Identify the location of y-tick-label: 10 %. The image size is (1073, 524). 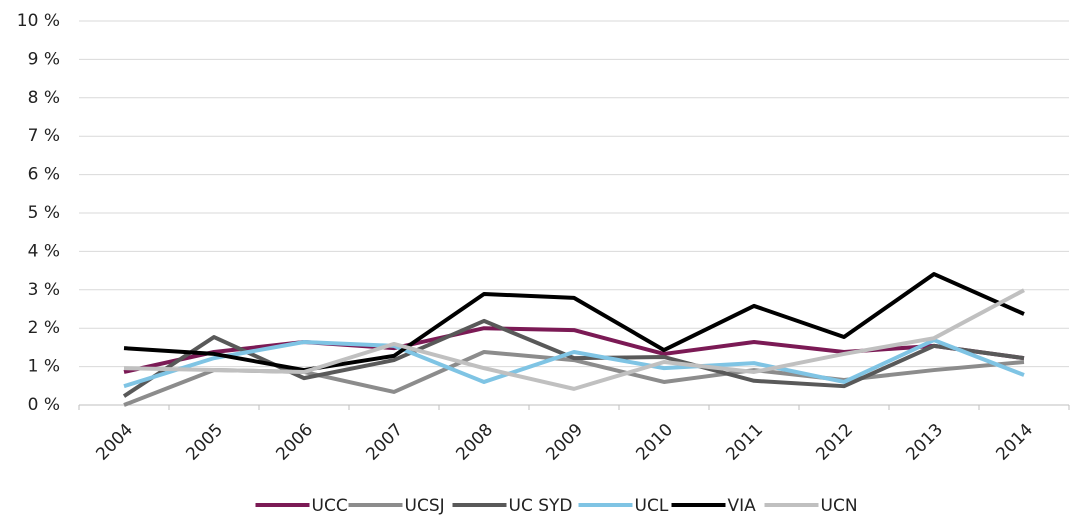
(38, 21).